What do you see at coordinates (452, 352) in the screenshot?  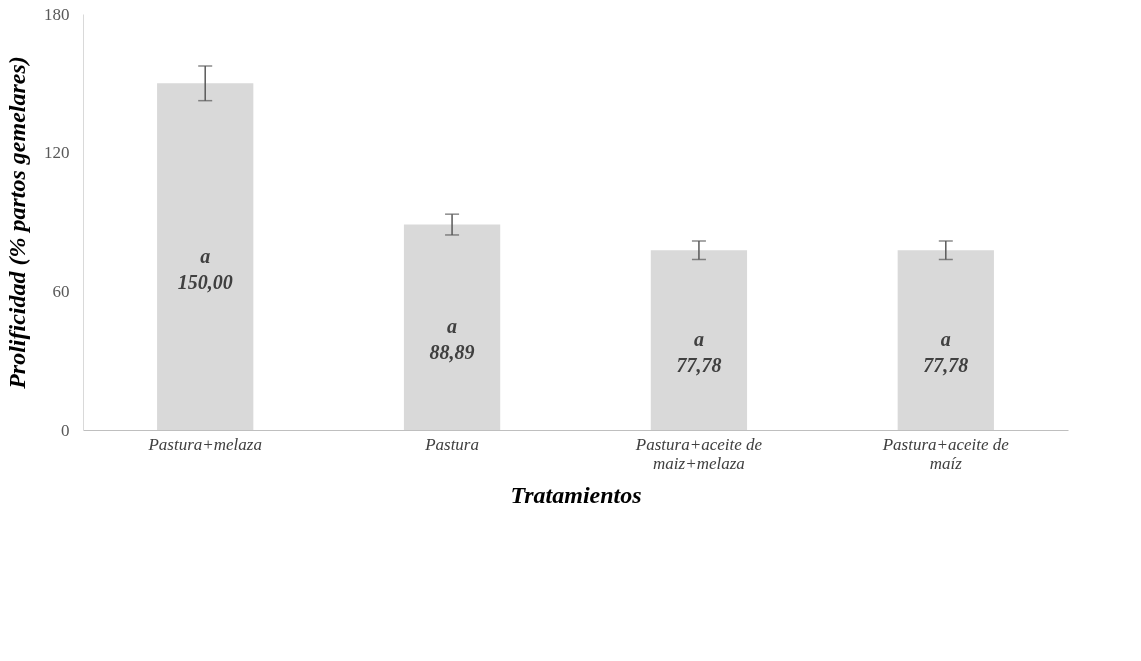 I see `data-label: 88,89` at bounding box center [452, 352].